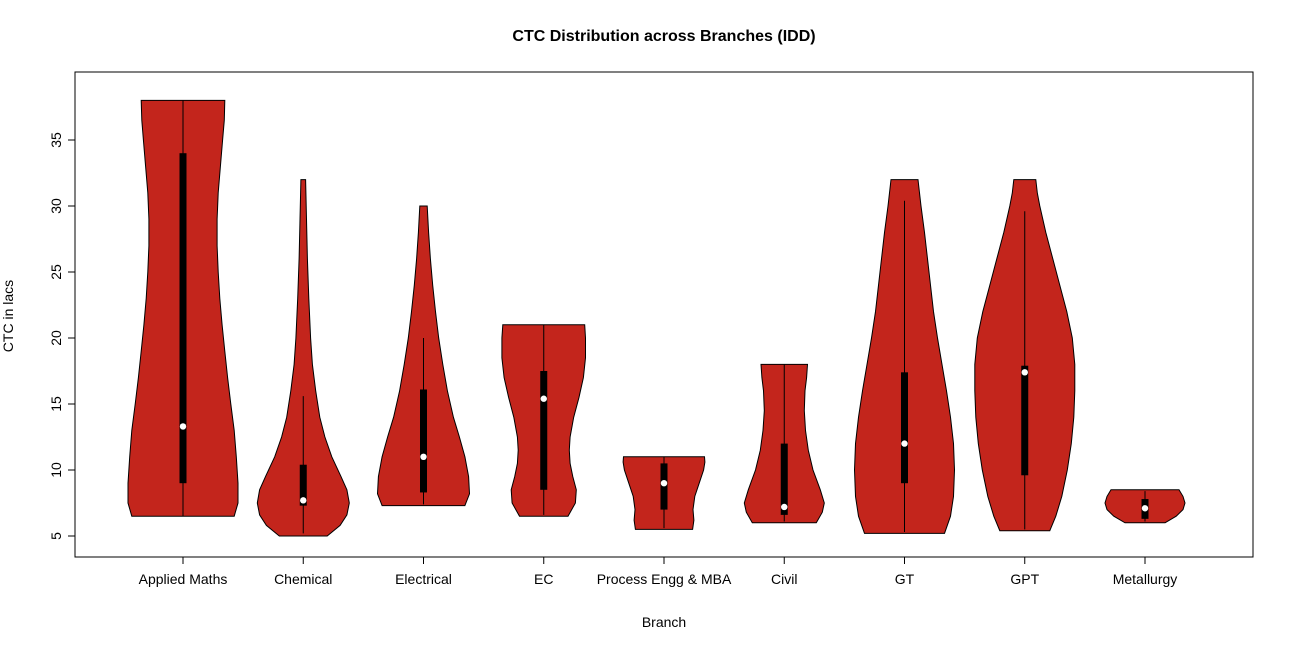 The width and height of the screenshot is (1294, 653). Describe the element at coordinates (905, 579) in the screenshot. I see `x-tick-label-gt: GT` at that location.